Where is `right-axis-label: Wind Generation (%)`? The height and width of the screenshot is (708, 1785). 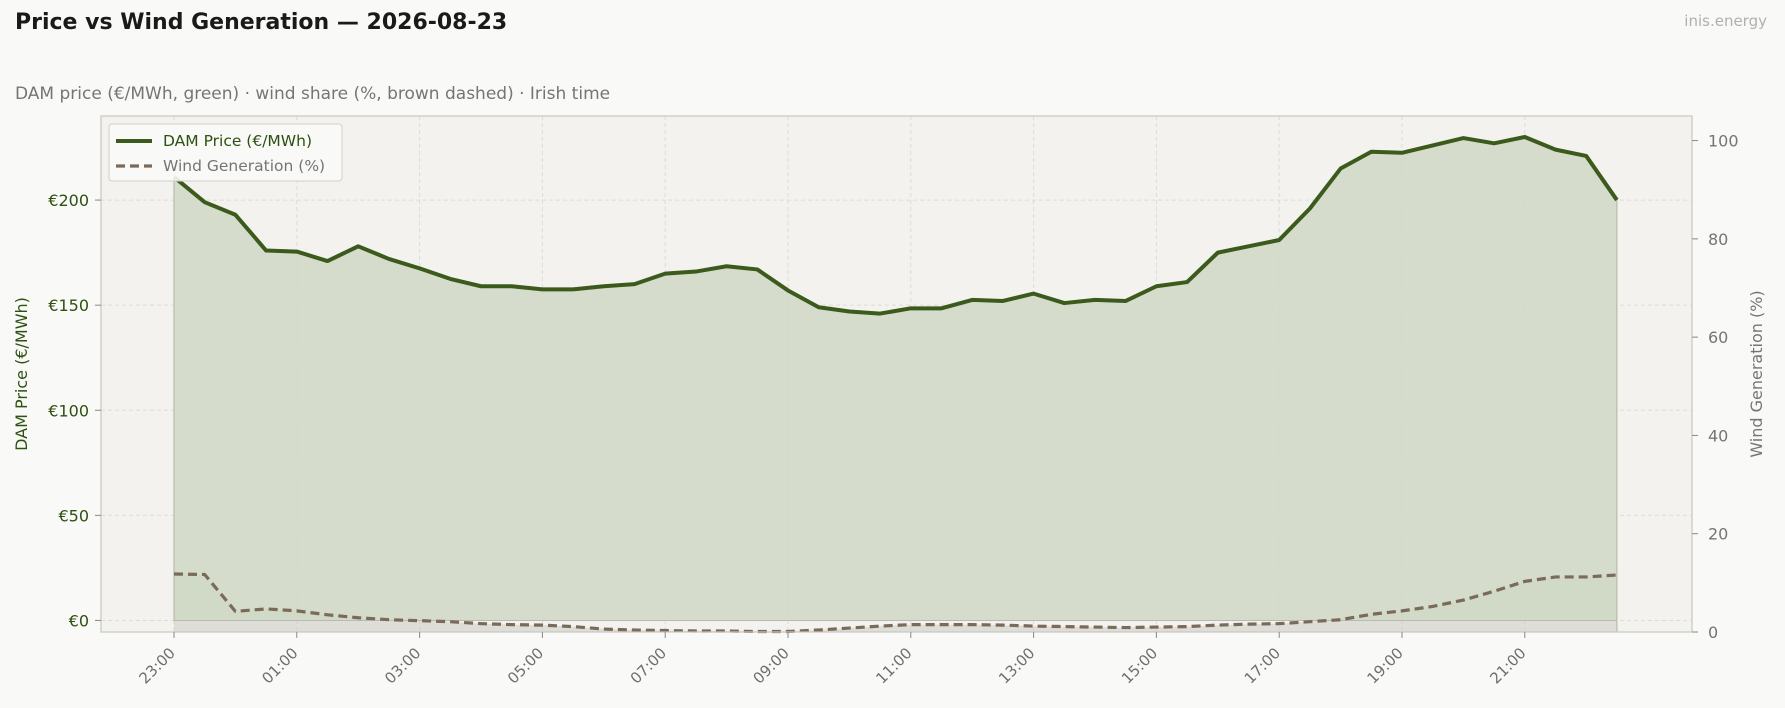
right-axis-label: Wind Generation (%) is located at coordinates (1756, 373).